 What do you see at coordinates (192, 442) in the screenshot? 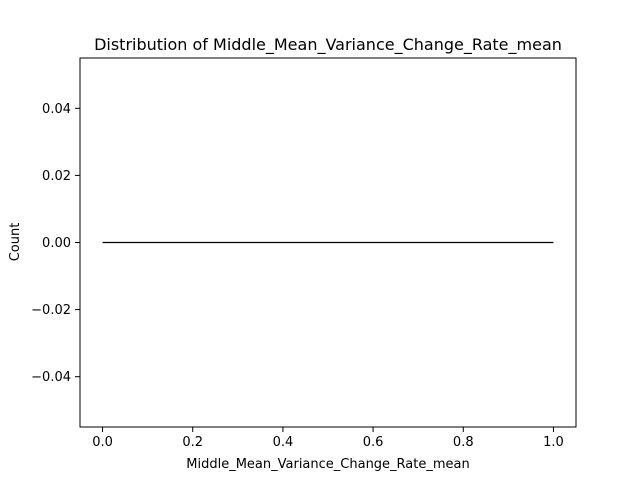
I see `x-tick-label: 0.2` at bounding box center [192, 442].